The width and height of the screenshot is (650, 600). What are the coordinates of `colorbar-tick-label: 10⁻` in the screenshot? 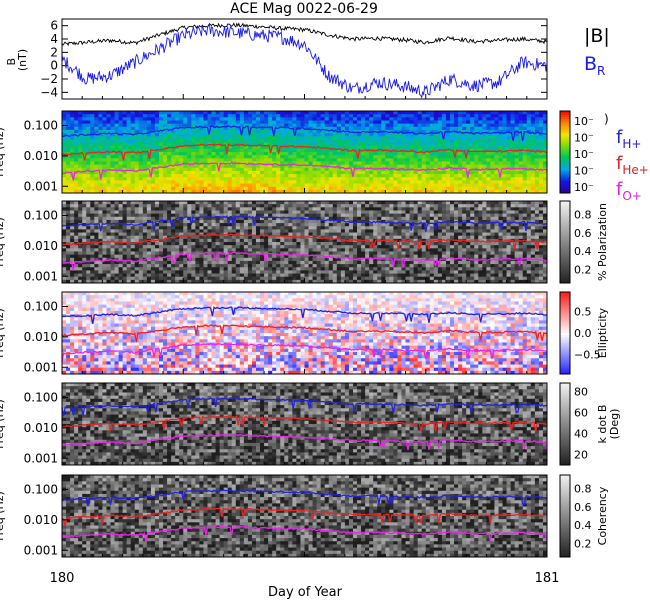 It's located at (584, 121).